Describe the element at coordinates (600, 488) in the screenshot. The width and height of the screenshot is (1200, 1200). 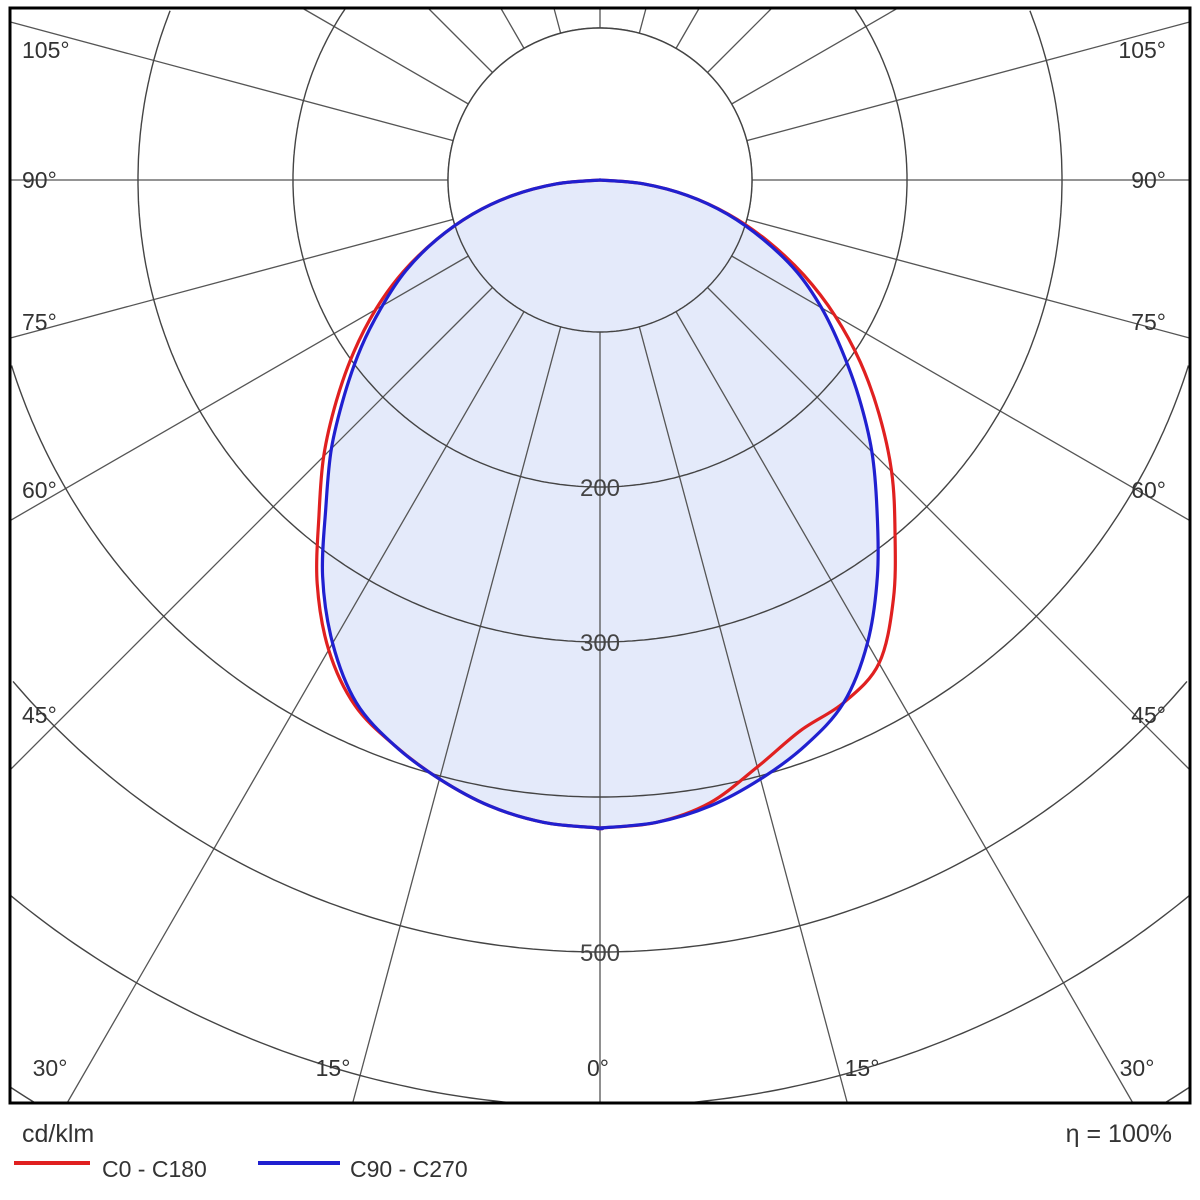
I see `radial-label-200: 200` at that location.